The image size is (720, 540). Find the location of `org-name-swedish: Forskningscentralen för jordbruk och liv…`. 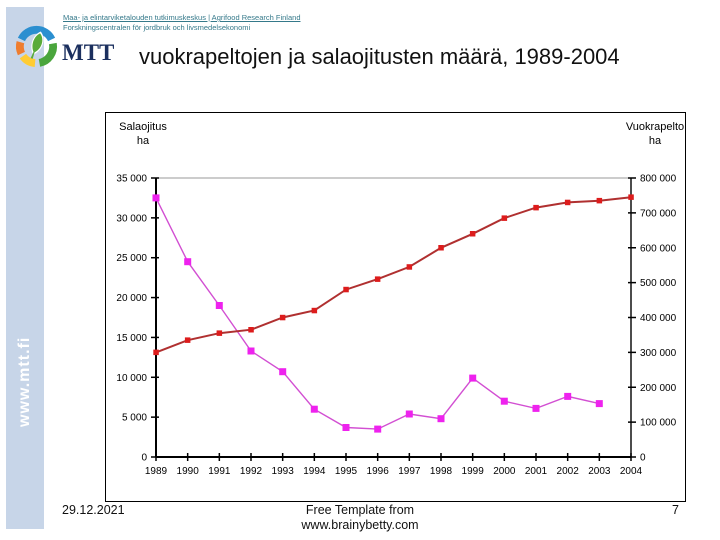

org-name-swedish: Forskningscentralen för jordbruk och liv… is located at coordinates (157, 27).